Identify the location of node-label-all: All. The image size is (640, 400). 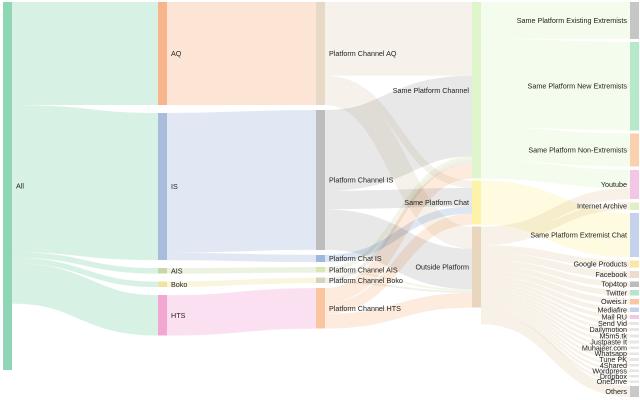
(20, 185).